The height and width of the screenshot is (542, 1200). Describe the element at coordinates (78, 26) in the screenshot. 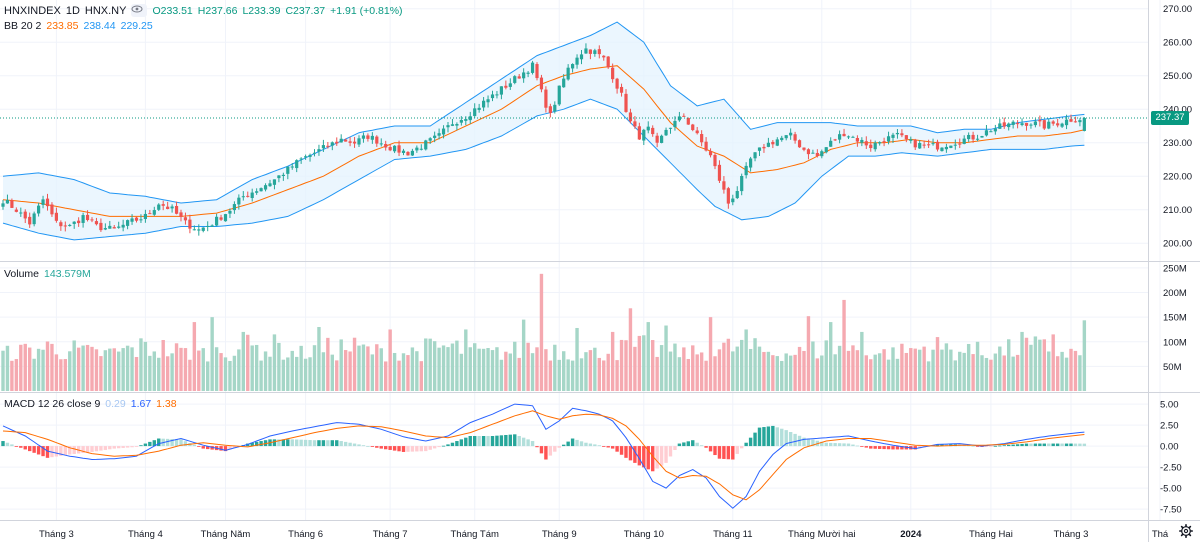

I see `bb-legend: BB 20 2 233.85 238.44 229.25` at that location.